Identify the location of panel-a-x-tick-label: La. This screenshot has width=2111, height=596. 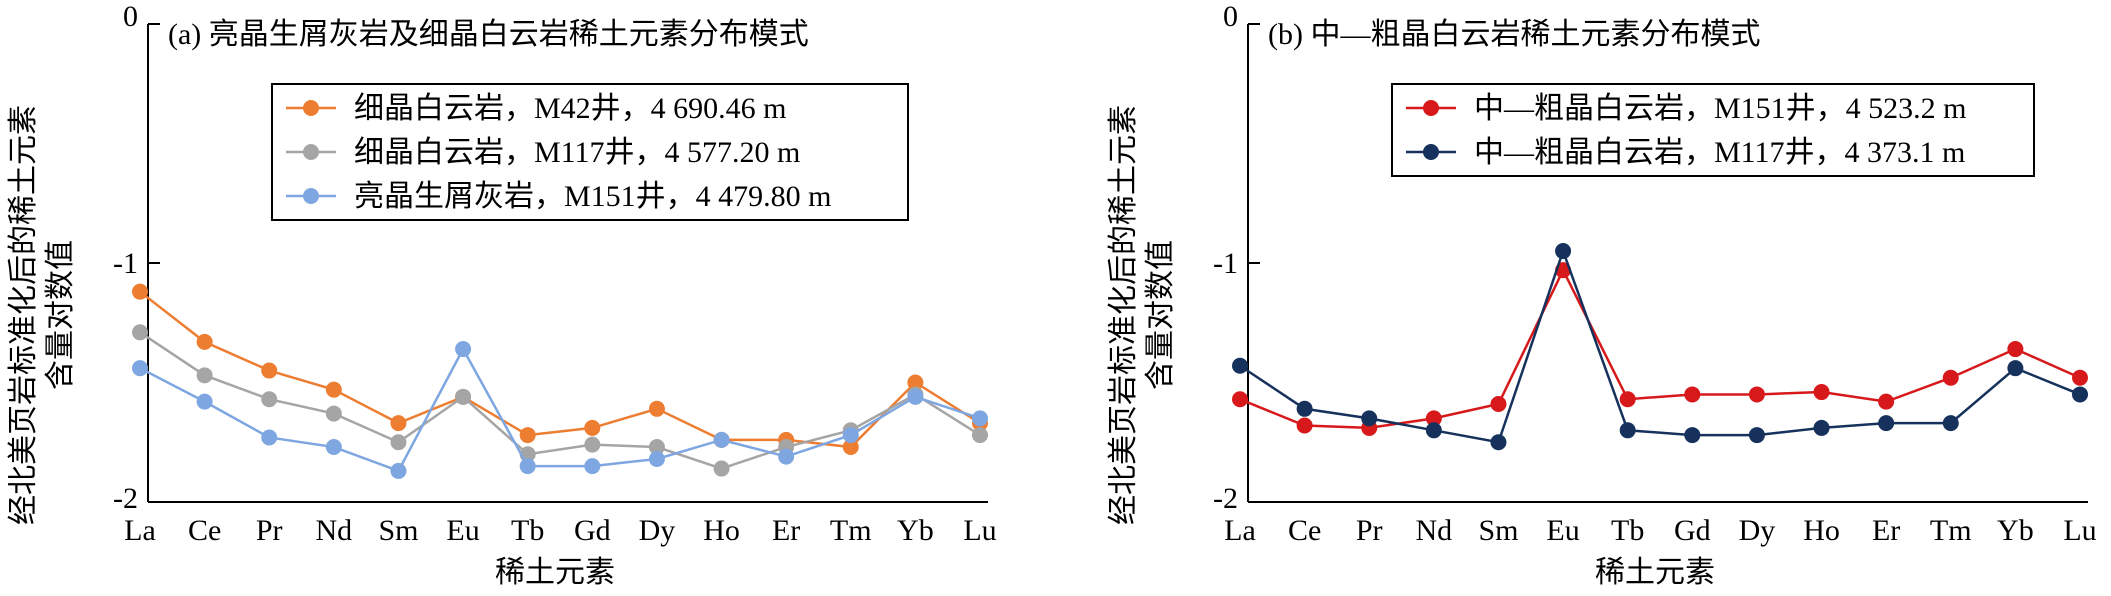
(140, 530).